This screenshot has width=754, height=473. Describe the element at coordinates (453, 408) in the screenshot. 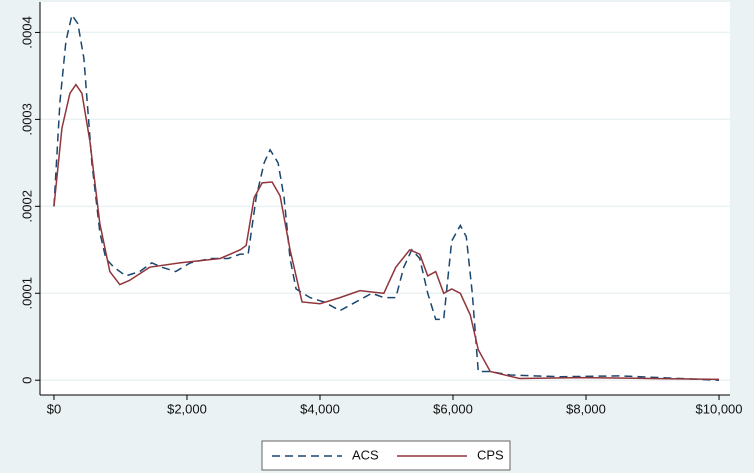

I see `x-tick-label: $6,000` at that location.